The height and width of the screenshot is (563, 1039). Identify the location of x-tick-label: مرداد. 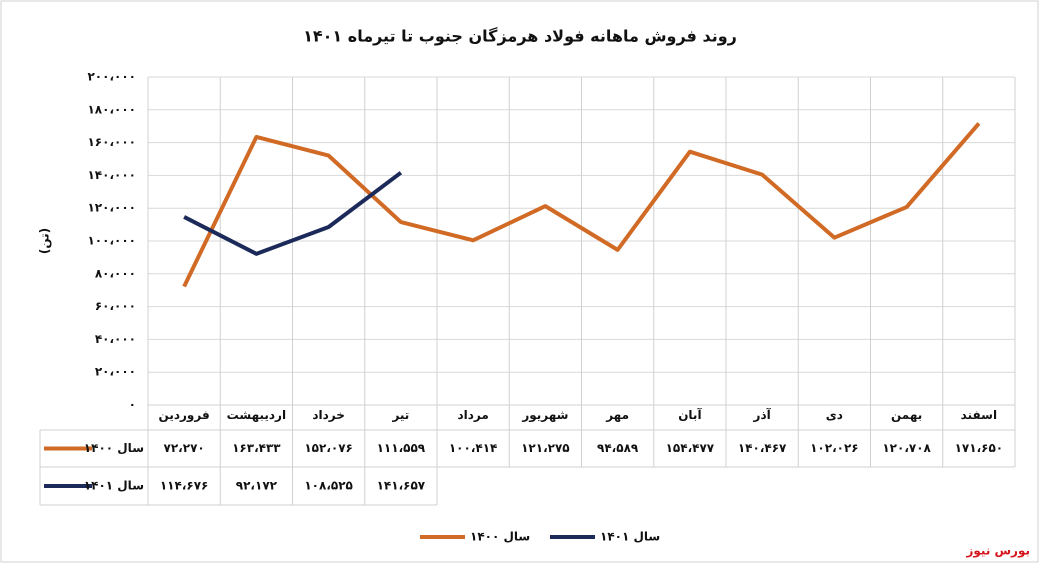
(472, 415).